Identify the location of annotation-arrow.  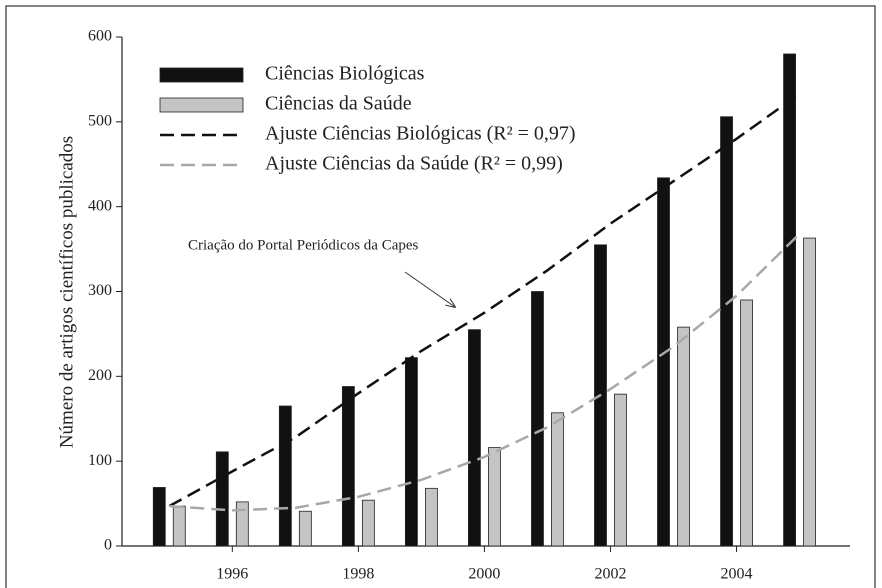
(429, 289).